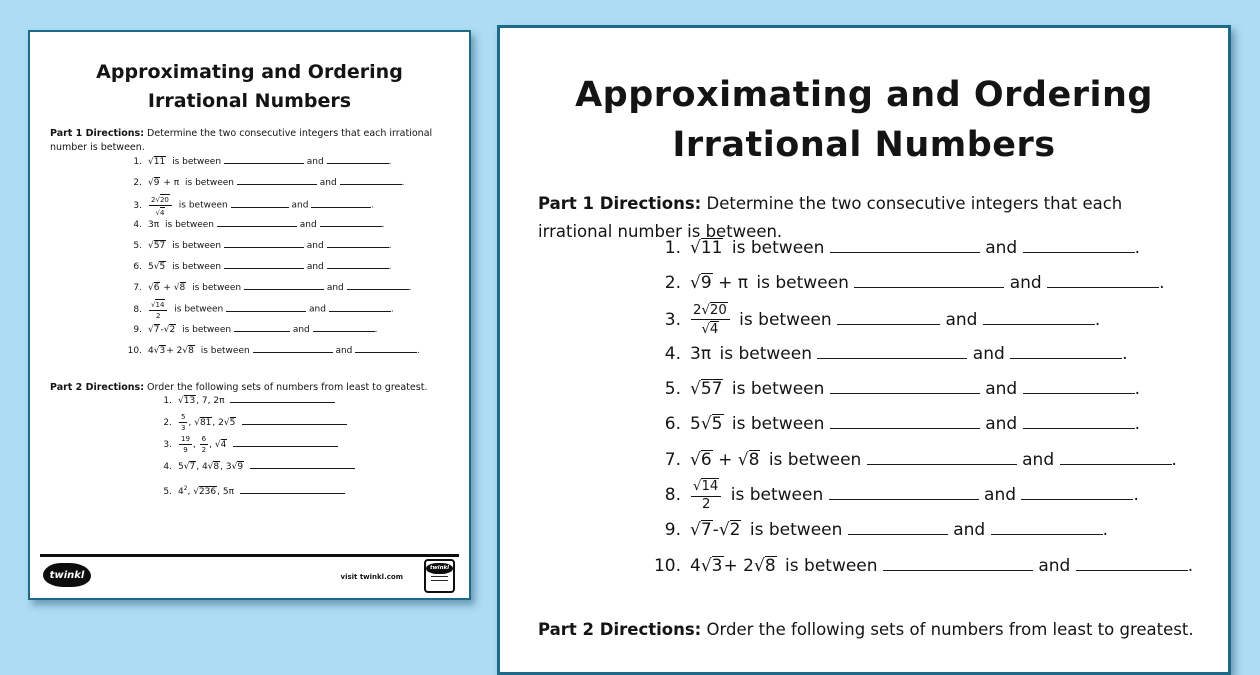 The width and height of the screenshot is (1260, 675). What do you see at coordinates (183, 417) in the screenshot?
I see `numerator: 5` at bounding box center [183, 417].